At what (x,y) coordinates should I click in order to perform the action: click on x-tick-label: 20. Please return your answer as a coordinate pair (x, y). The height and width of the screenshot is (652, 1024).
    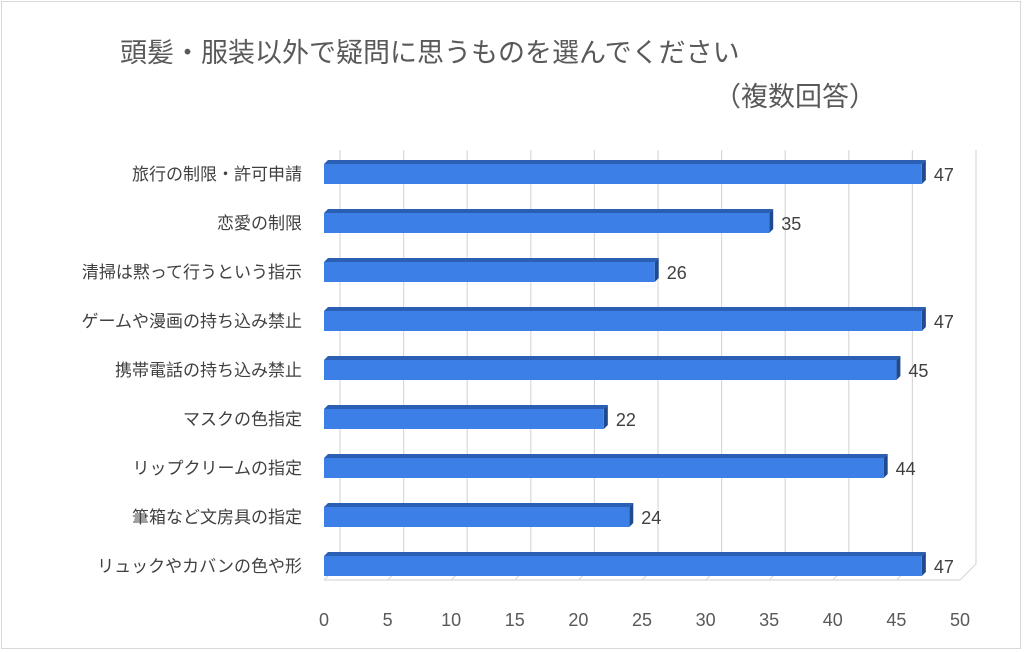
    Looking at the image, I should click on (578, 620).